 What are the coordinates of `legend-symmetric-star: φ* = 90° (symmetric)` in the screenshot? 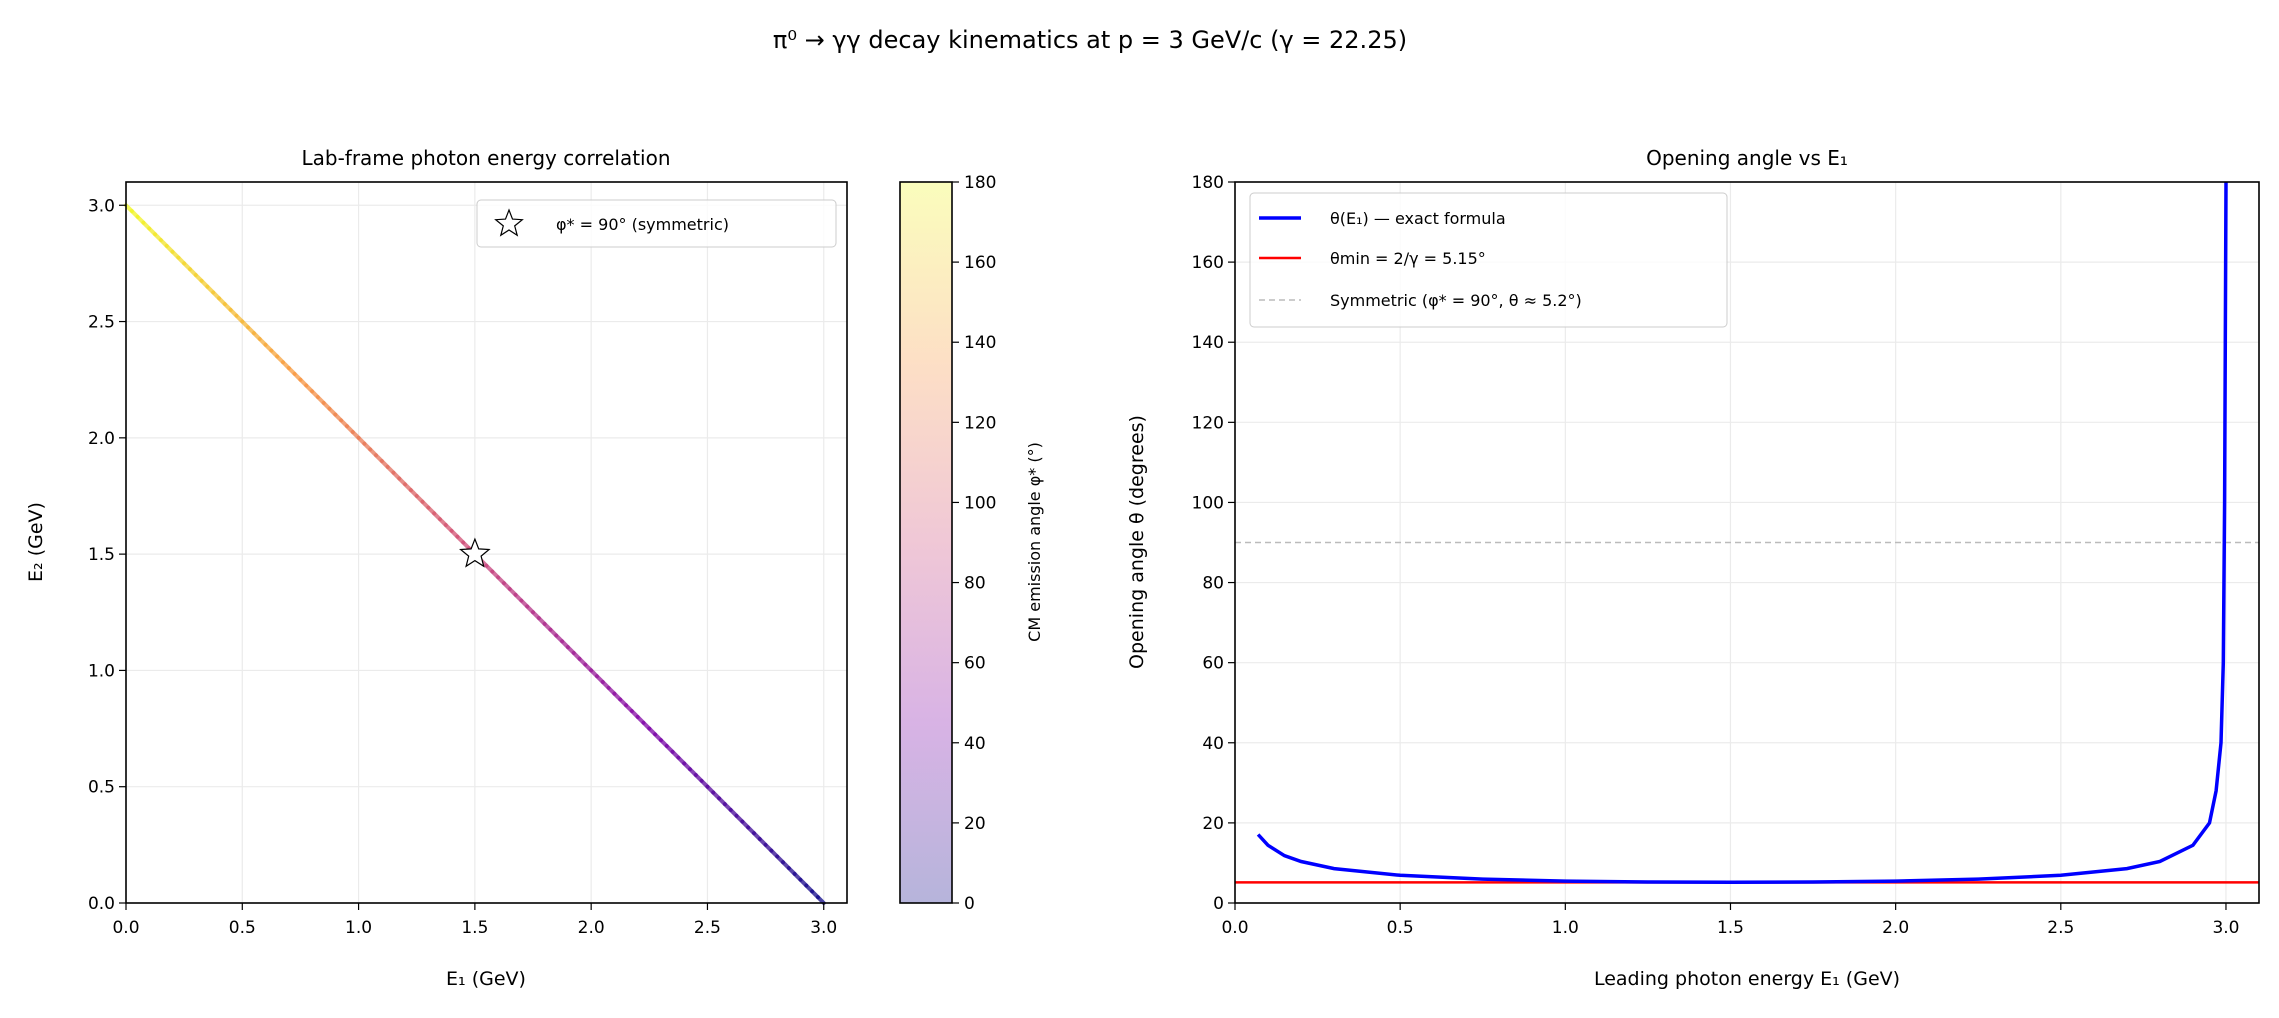 It's located at (642, 224).